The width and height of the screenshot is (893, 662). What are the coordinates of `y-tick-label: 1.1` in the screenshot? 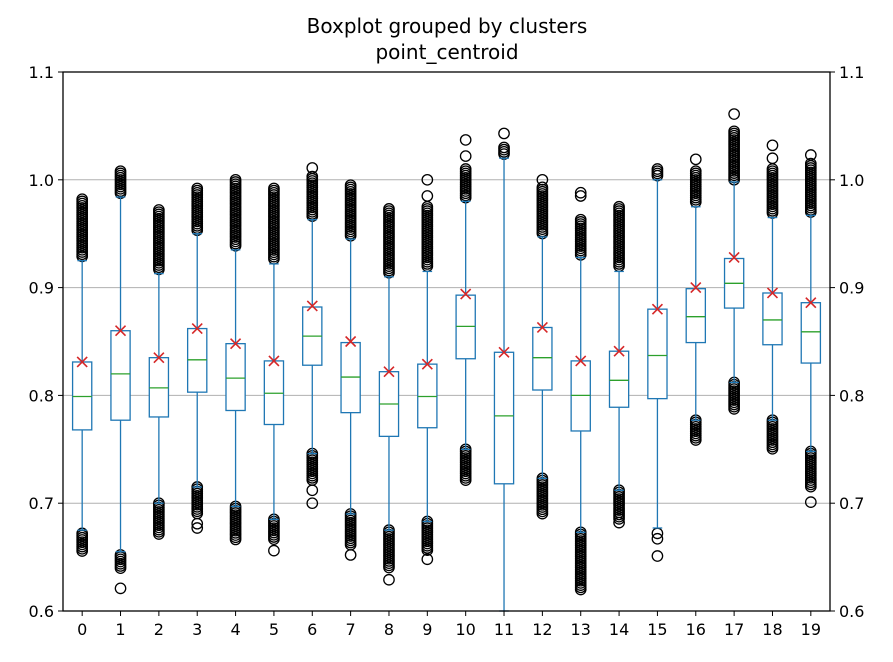 It's located at (41, 72).